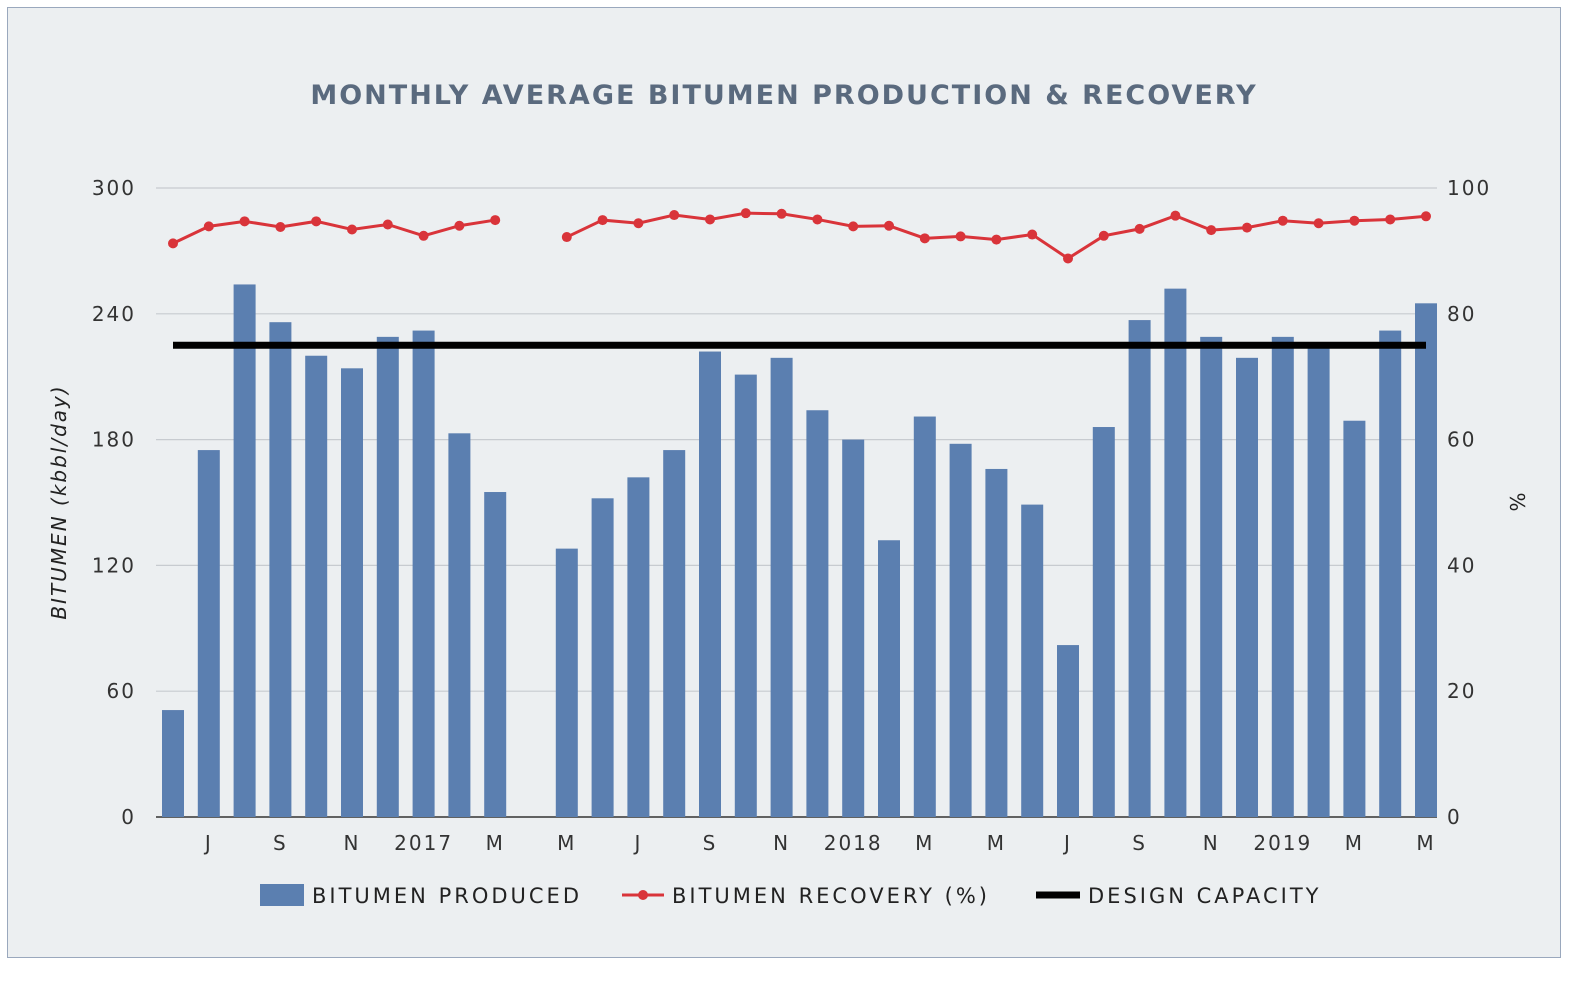 This screenshot has width=1590, height=982. Describe the element at coordinates (59, 501) in the screenshot. I see `y-axis-title: BITUMEN (kbbl/day)` at that location.